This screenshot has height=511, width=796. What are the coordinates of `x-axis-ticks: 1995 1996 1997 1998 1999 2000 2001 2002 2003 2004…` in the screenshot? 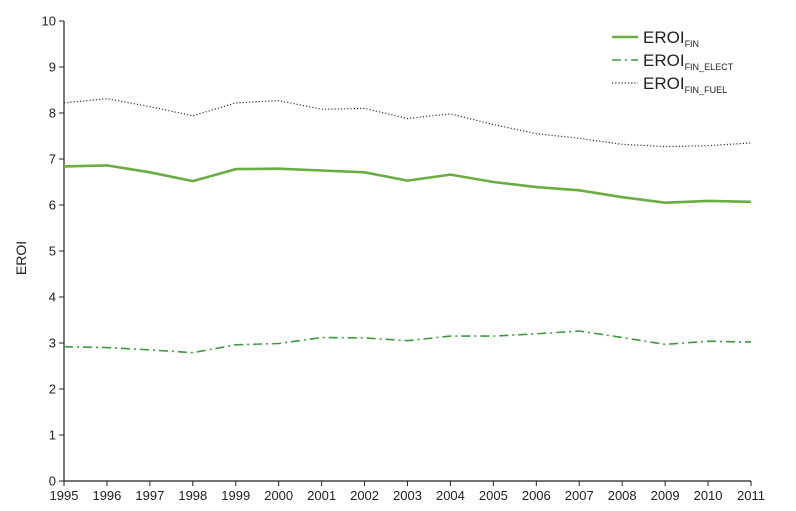 It's located at (407, 492).